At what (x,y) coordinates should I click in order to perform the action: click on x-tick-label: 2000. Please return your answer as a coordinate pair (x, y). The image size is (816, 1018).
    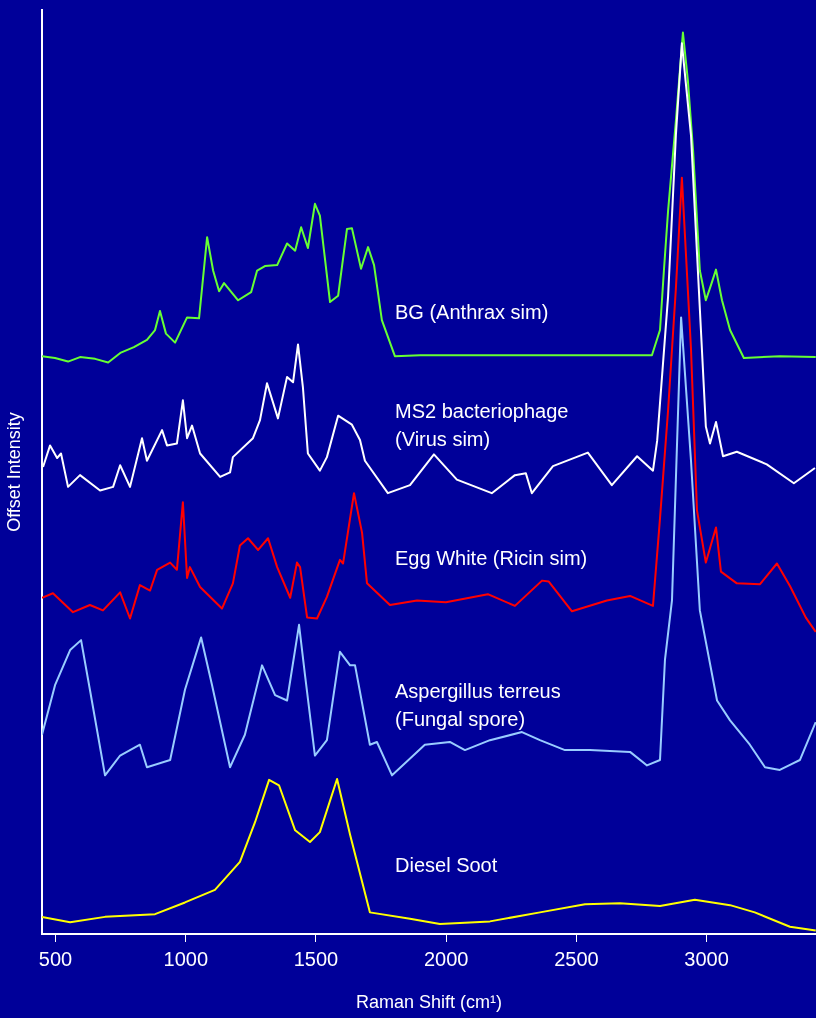
    Looking at the image, I should click on (446, 958).